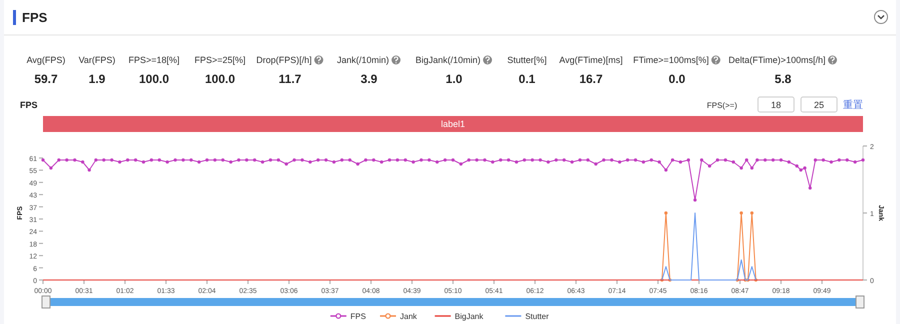  What do you see at coordinates (453, 124) in the screenshot?
I see `text: label1` at bounding box center [453, 124].